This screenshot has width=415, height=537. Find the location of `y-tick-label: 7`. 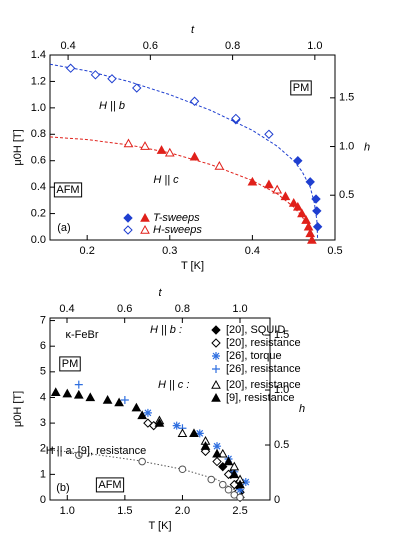

y-tick-label: 7 is located at coordinates (43, 320).